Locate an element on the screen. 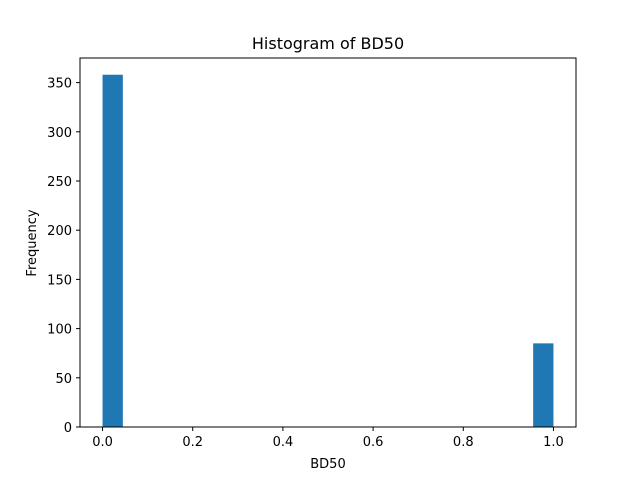 The height and width of the screenshot is (480, 640). y-tick-label: 100 is located at coordinates (59, 330).